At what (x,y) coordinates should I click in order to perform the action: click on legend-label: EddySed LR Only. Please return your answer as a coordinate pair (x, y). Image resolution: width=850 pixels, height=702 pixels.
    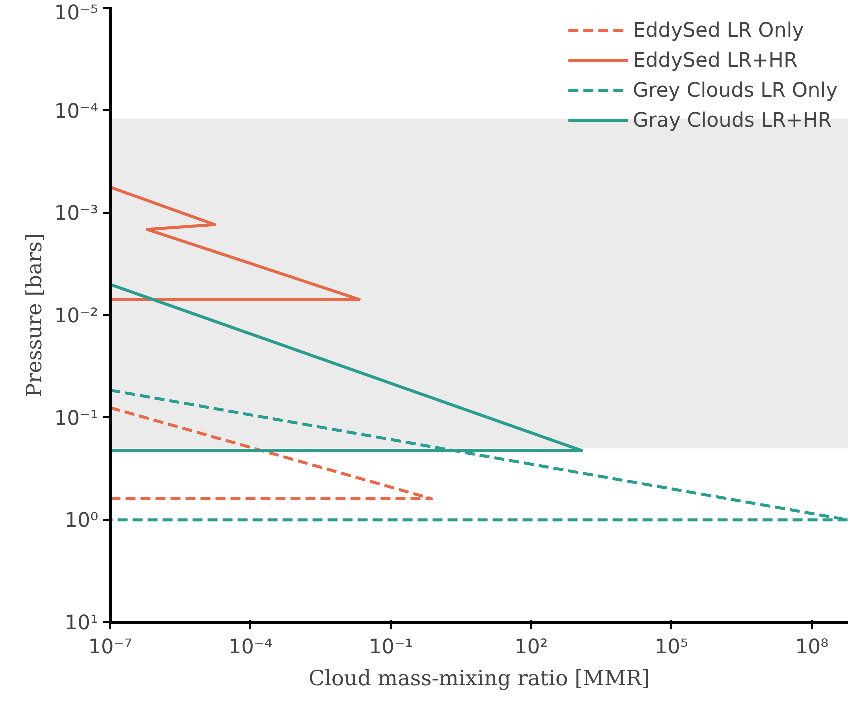
    Looking at the image, I should click on (718, 30).